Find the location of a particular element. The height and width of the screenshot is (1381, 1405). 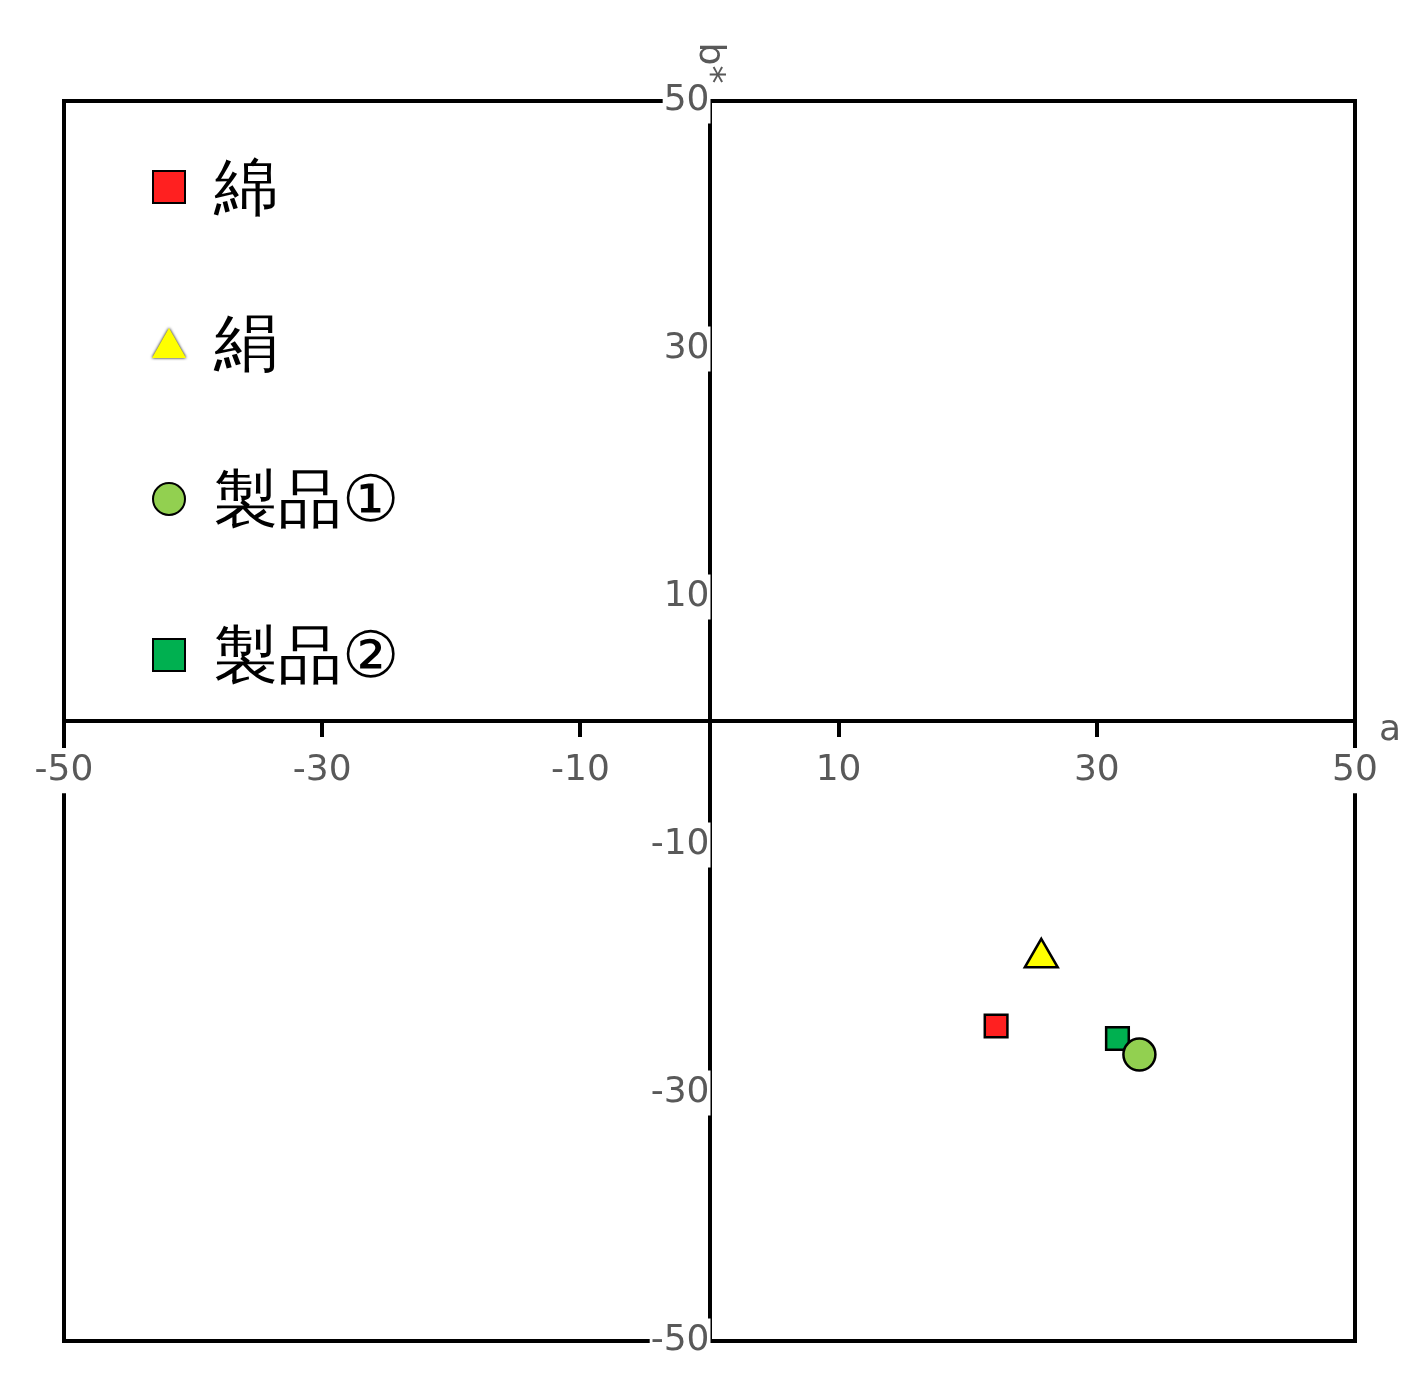

y-tick-label: -30 is located at coordinates (680, 1090).